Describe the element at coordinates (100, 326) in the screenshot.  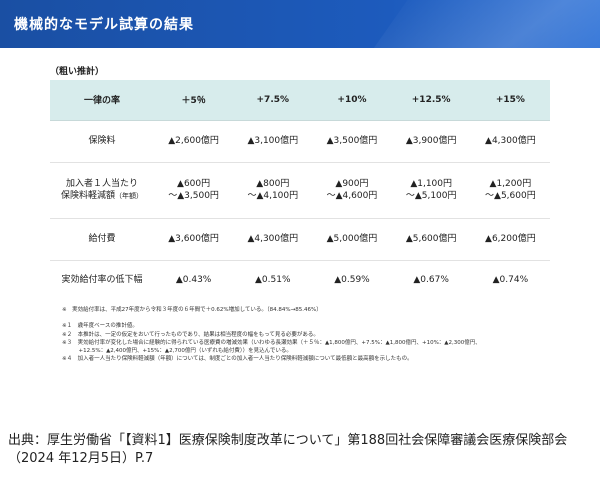
I see `footnote-item: ※１ 歳年度ベースの推計値。` at that location.